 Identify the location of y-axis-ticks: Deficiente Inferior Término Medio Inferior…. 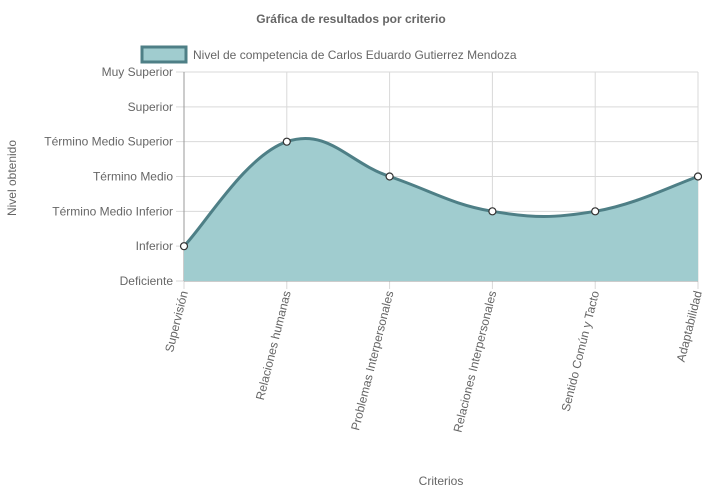
(108, 176).